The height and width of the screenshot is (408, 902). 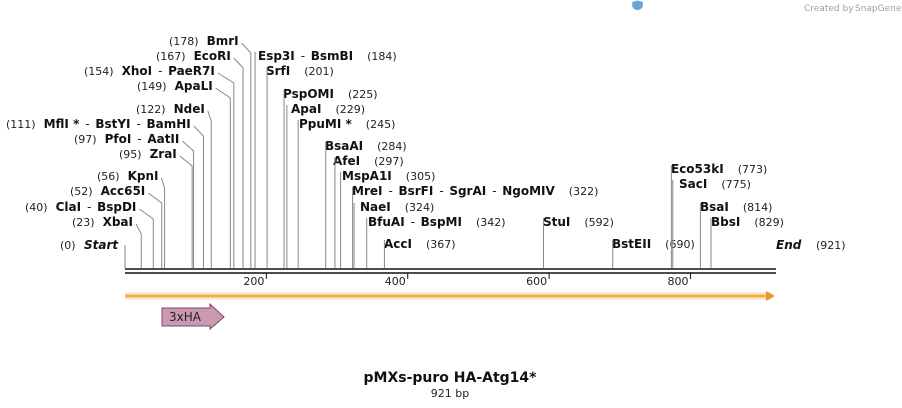 What do you see at coordinates (108, 176) in the screenshot?
I see `site-position: (56)` at bounding box center [108, 176].